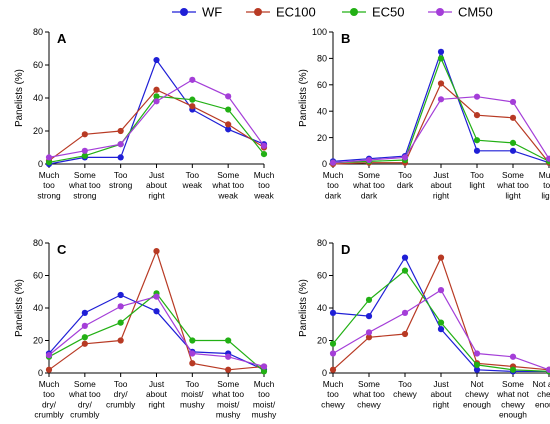  I want to click on x-tick-label-line: enough, so click(513, 415).